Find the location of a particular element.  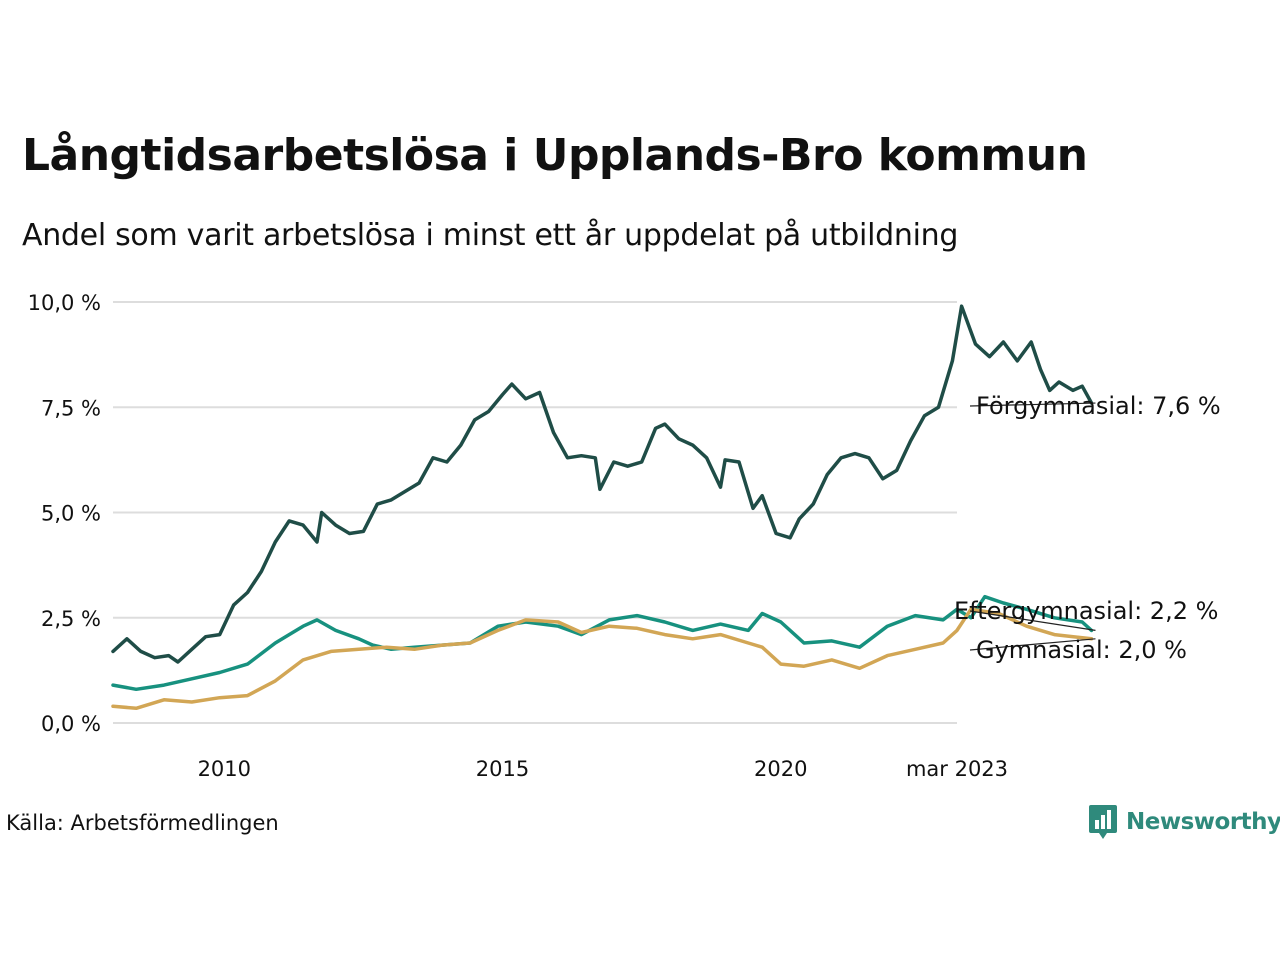

x-axis-ticks: 2010 2015 2020 mar 2023 is located at coordinates (603, 769).